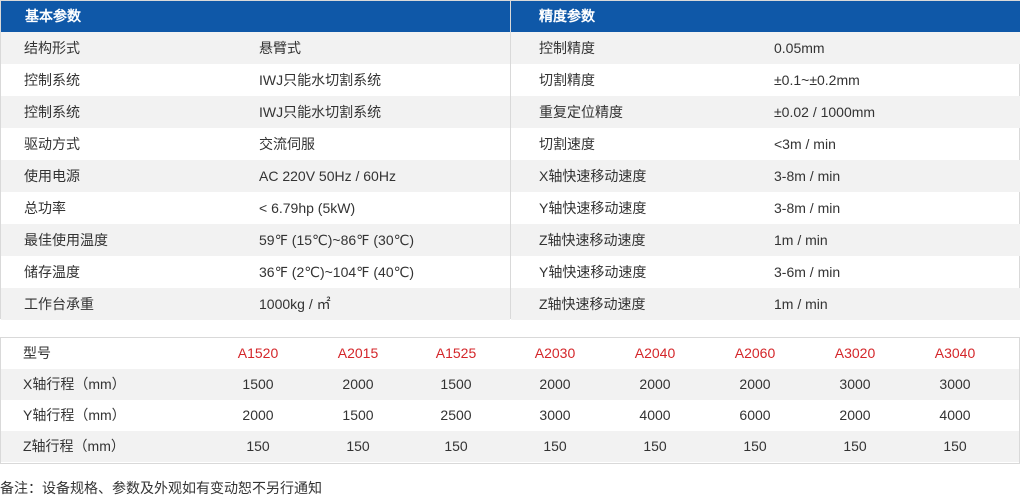 The image size is (1020, 497). Describe the element at coordinates (456, 353) in the screenshot. I see `model-name: A1525` at that location.